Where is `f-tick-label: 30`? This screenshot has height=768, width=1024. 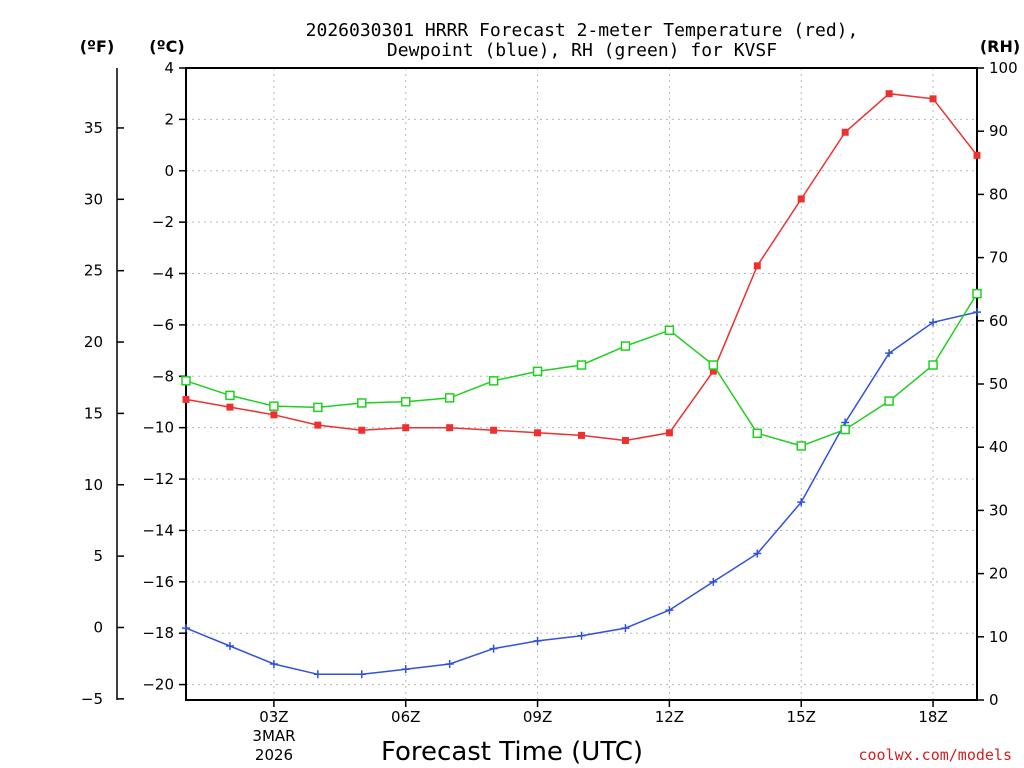 f-tick-label: 30 is located at coordinates (93, 199).